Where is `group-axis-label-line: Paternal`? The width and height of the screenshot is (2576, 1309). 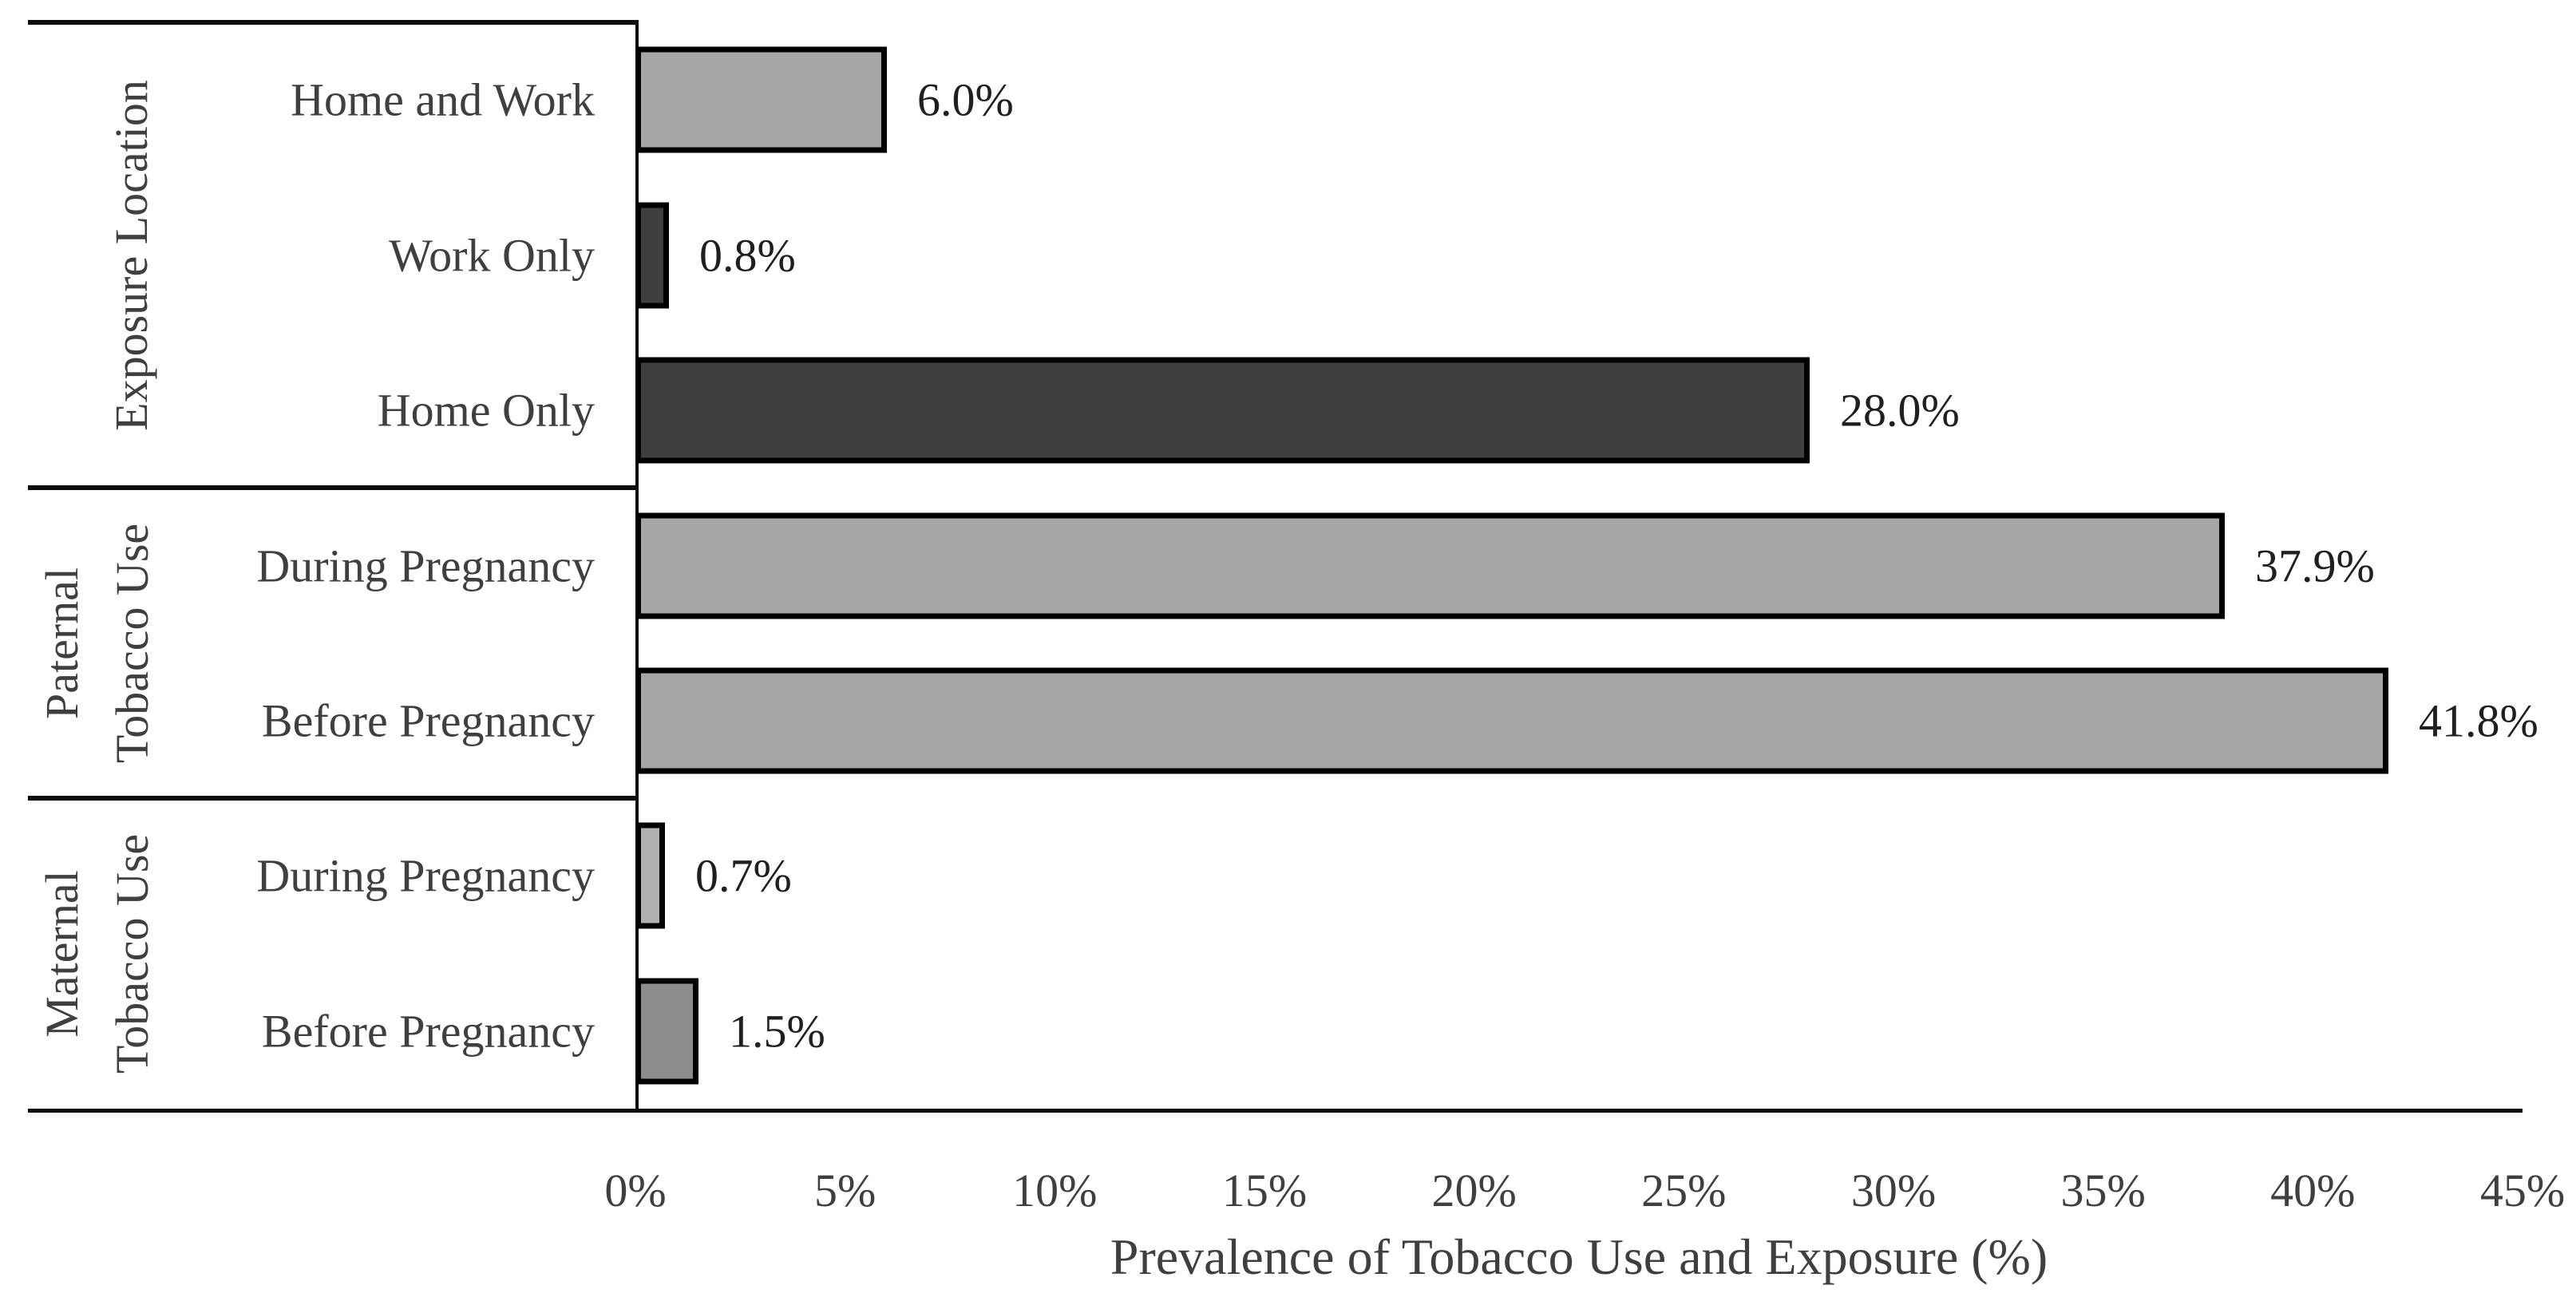
group-axis-label-line: Paternal is located at coordinates (62, 643).